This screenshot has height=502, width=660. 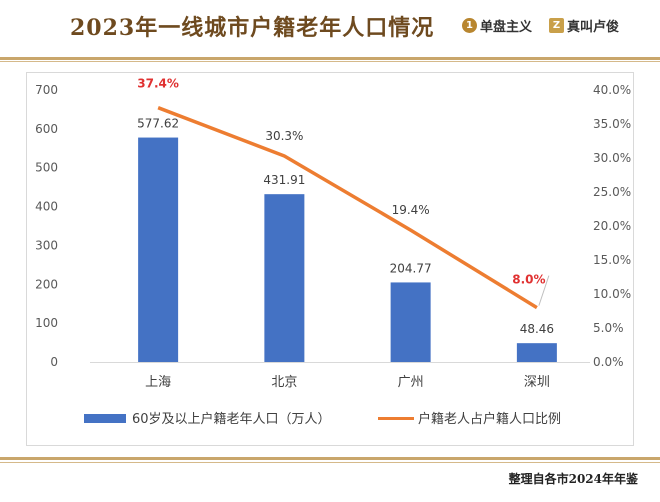 I want to click on left-tick-label: 100, so click(x=46, y=323).